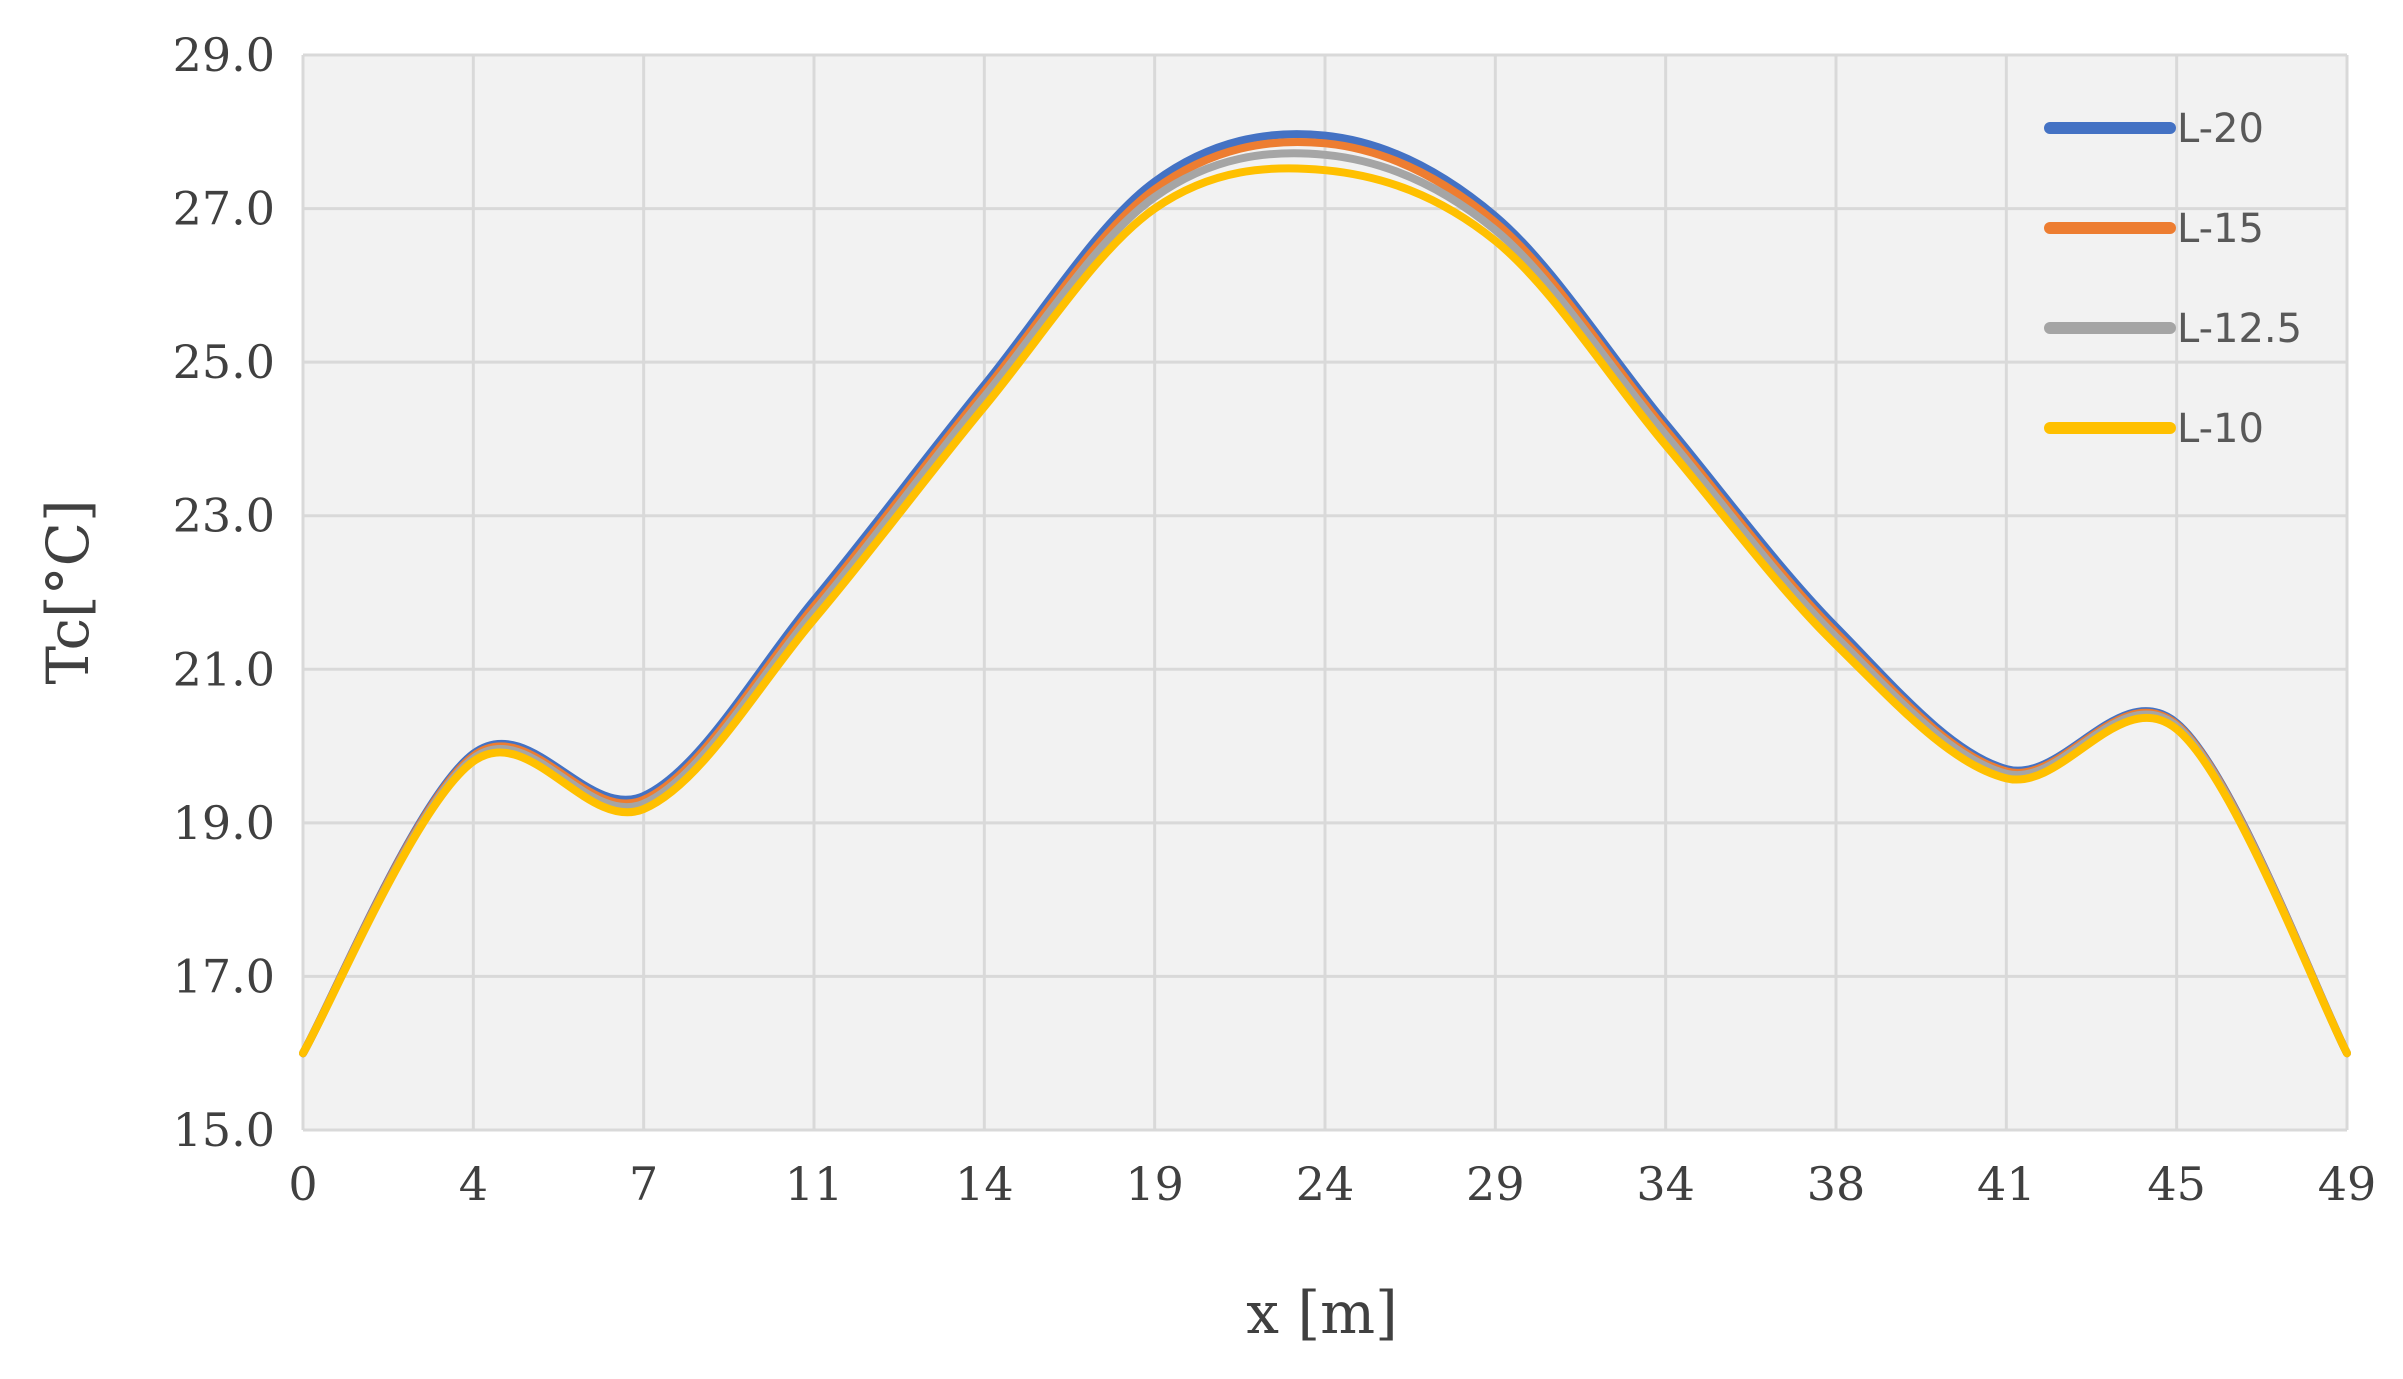 The width and height of the screenshot is (2403, 1379). Describe the element at coordinates (2347, 1184) in the screenshot. I see `x-tick-label: 49` at that location.